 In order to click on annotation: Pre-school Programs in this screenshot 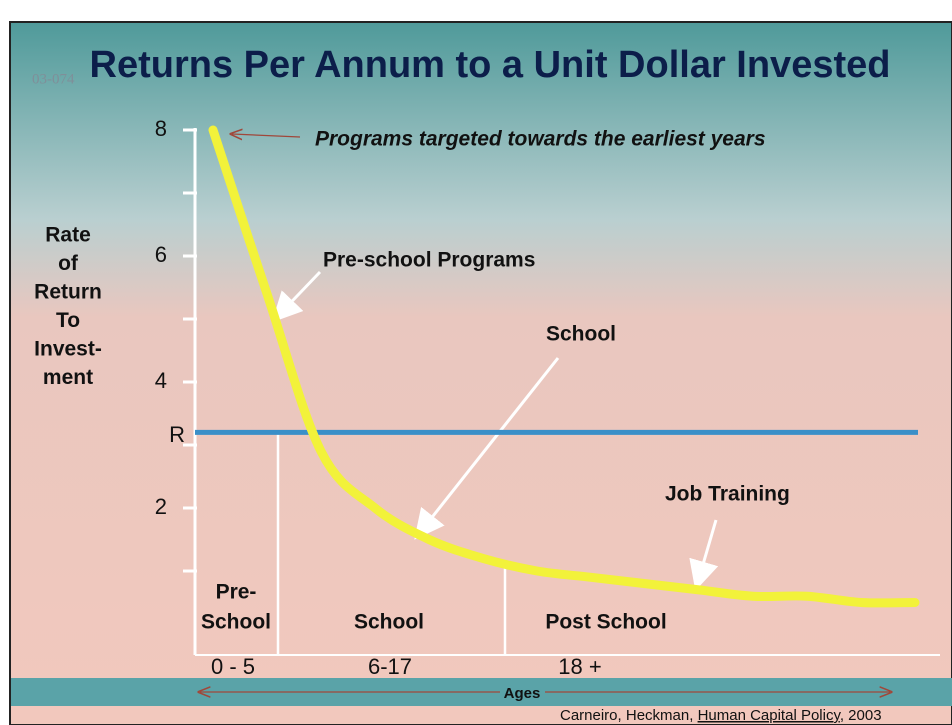, I will do `click(429, 260)`.